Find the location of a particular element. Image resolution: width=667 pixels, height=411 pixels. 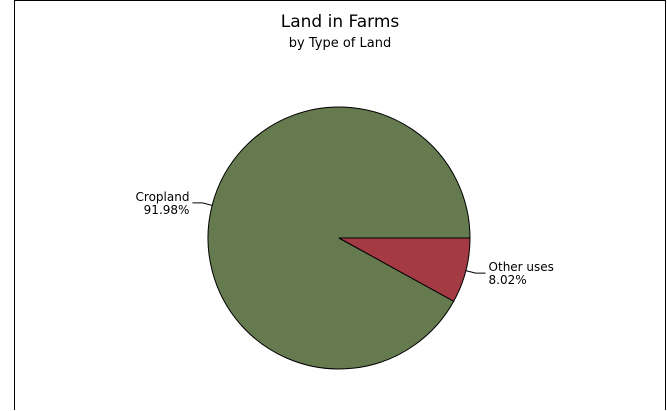

slice-label-cropland: Cropland is located at coordinates (163, 197).